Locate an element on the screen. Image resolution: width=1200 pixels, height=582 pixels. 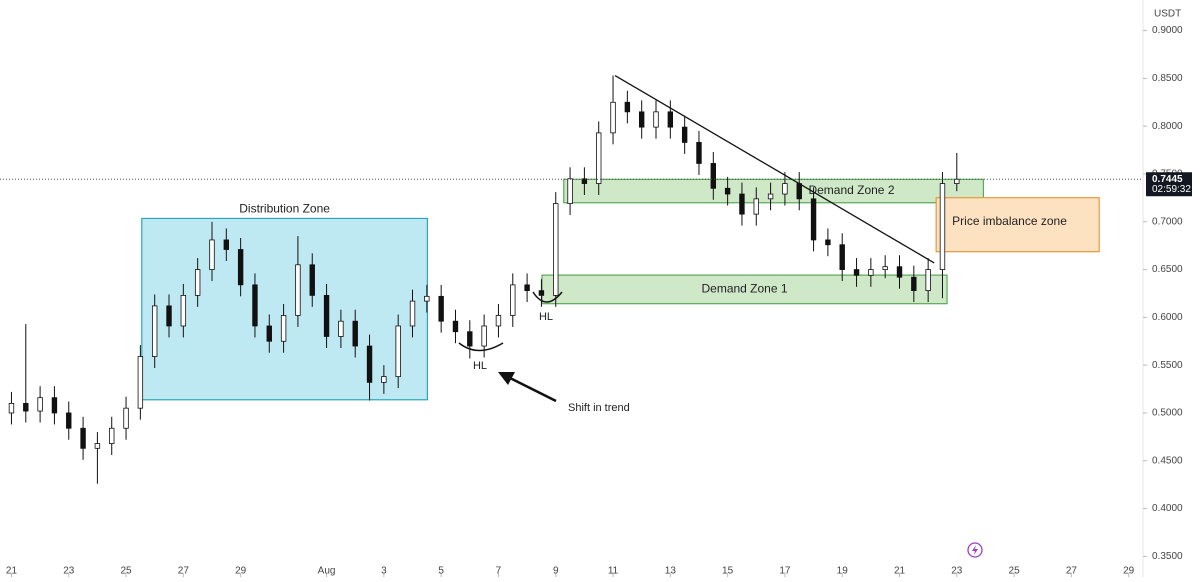
x-tick-label: 3 is located at coordinates (384, 571).